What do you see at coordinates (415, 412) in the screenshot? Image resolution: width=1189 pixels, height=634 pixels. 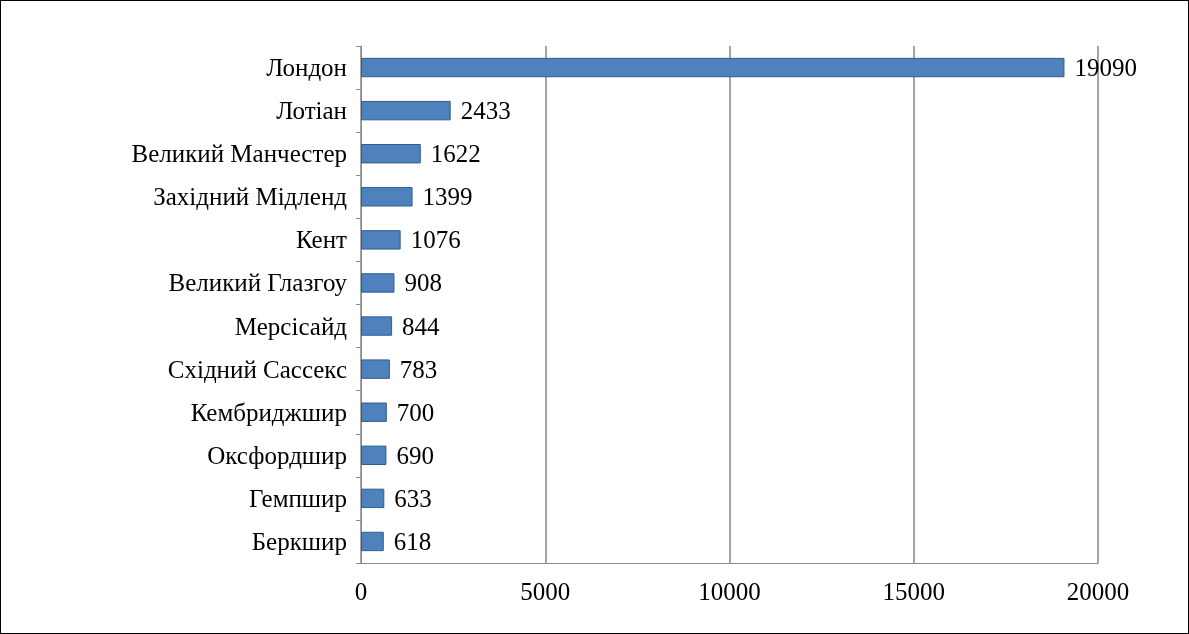 I see `data-label: 700` at bounding box center [415, 412].